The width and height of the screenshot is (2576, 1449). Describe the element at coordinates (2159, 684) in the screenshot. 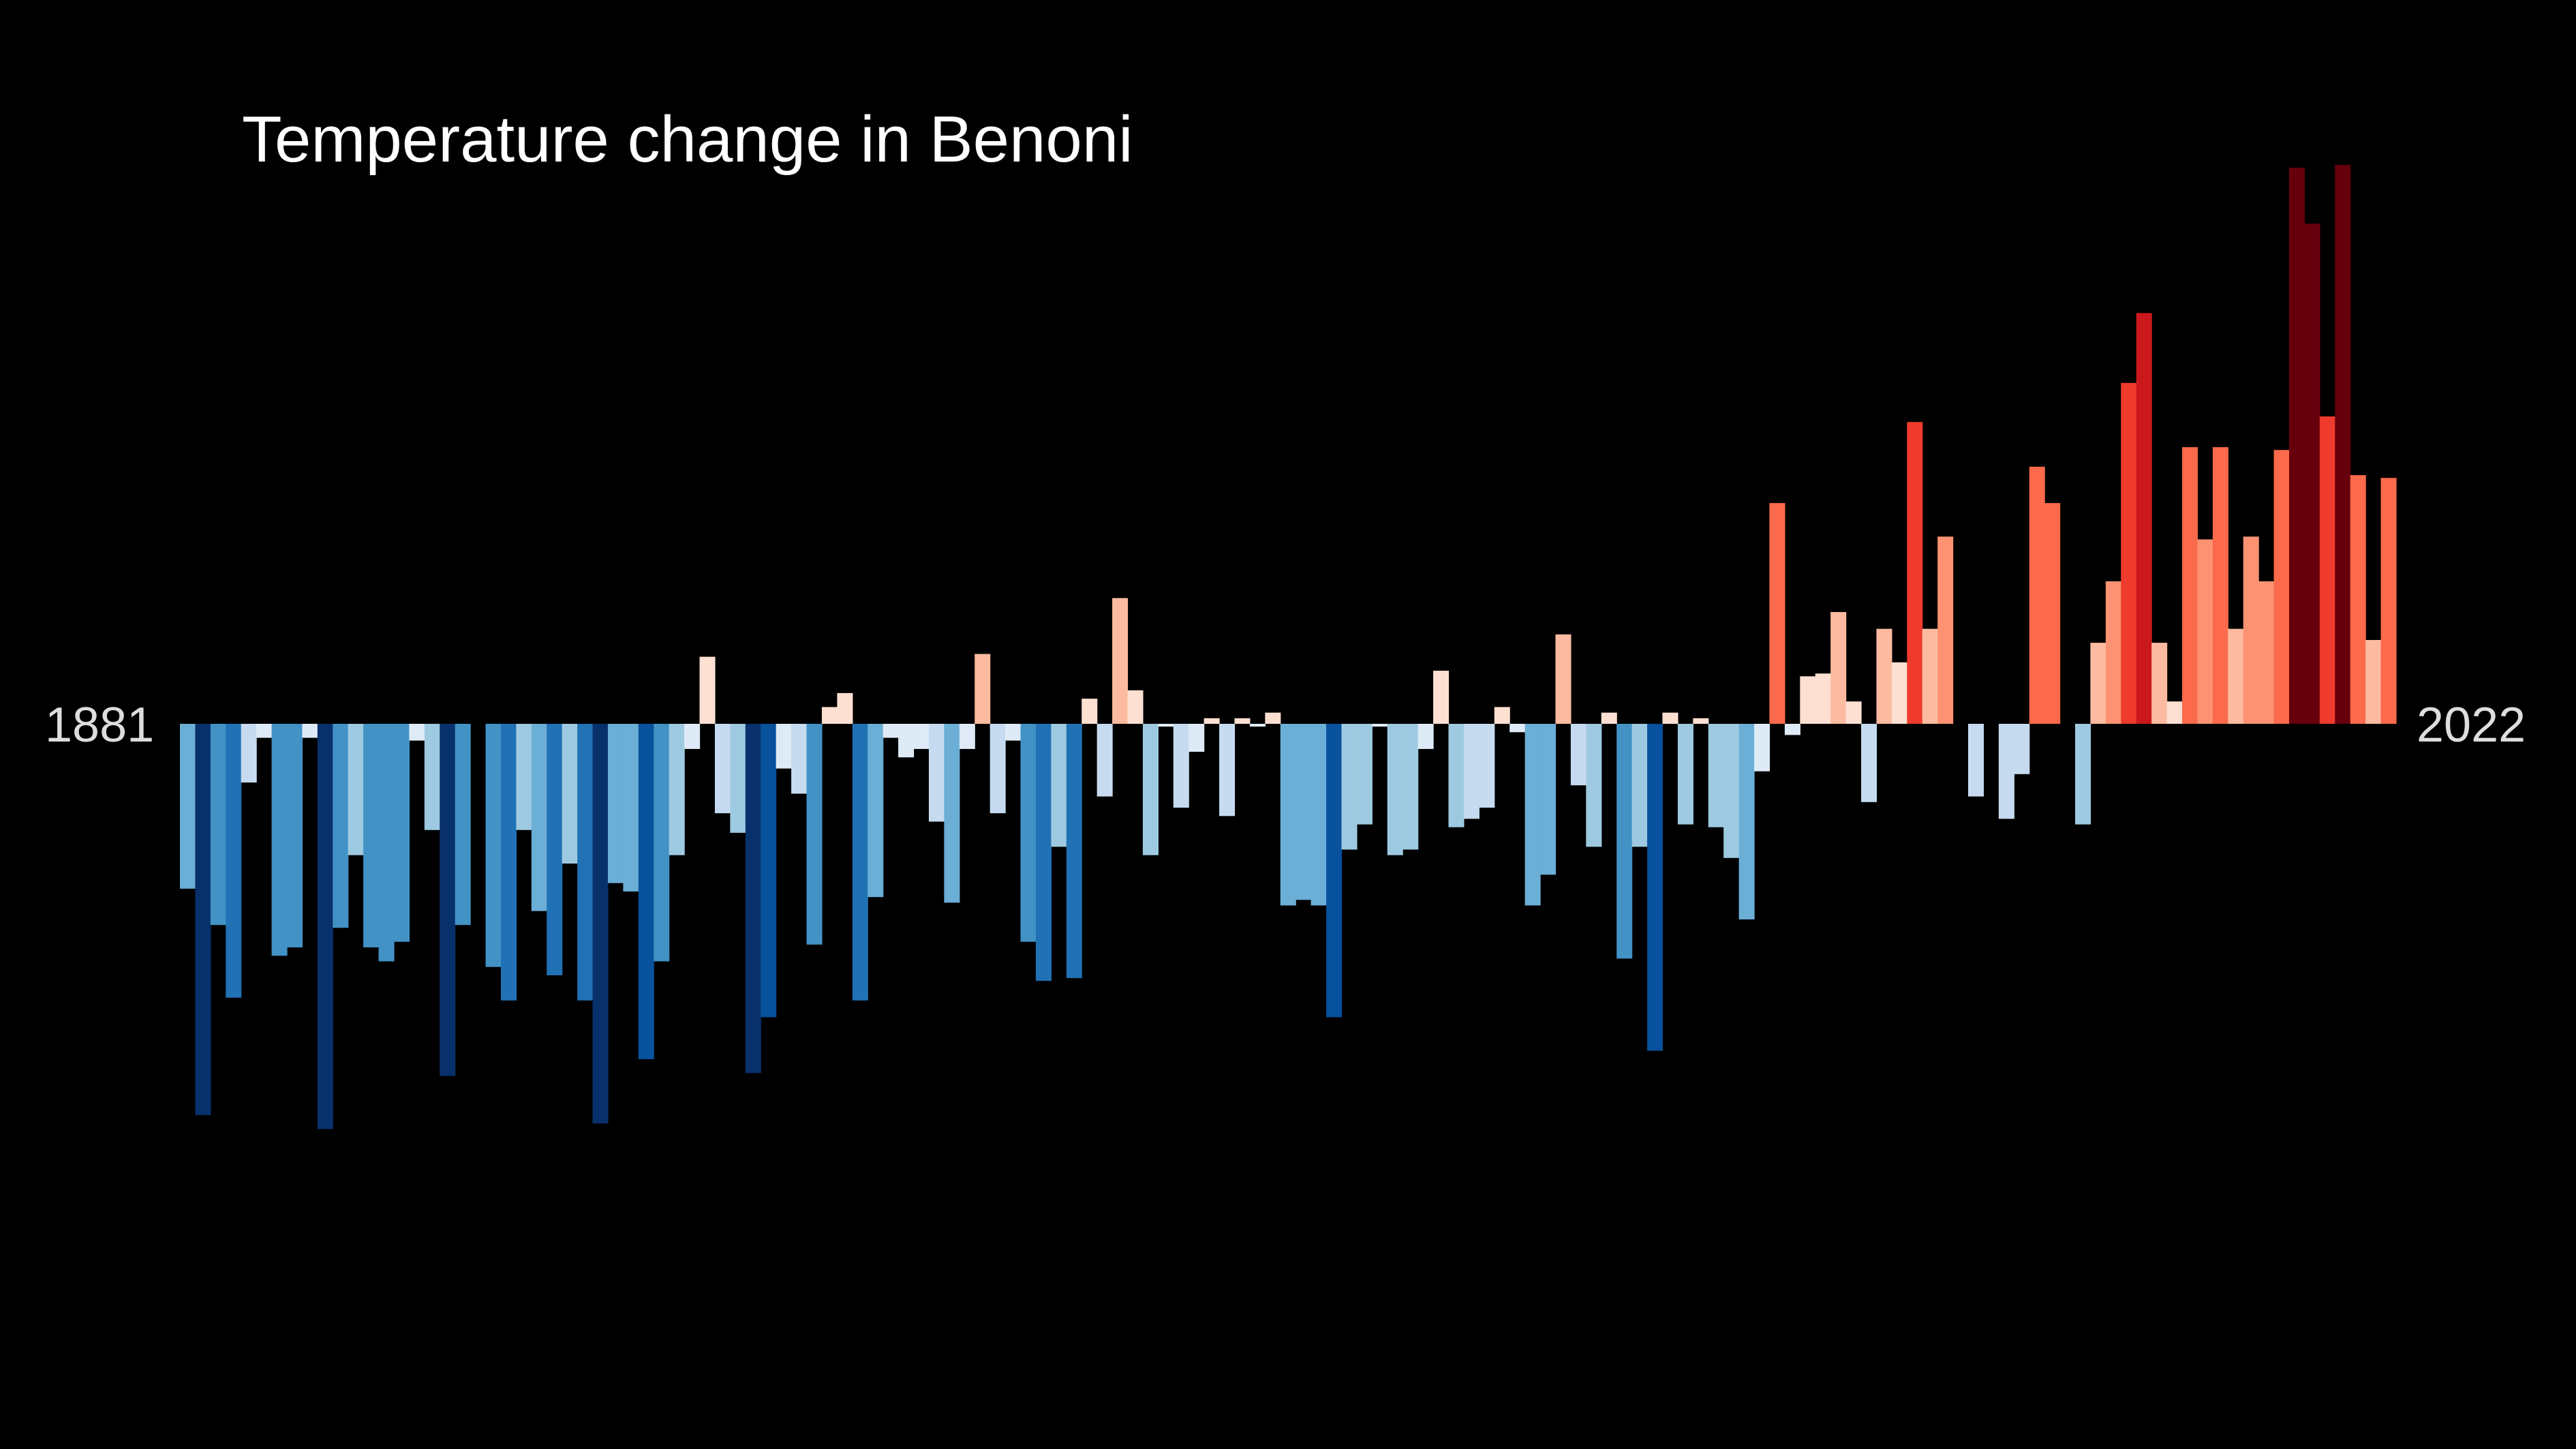

I see `bar-2010` at that location.